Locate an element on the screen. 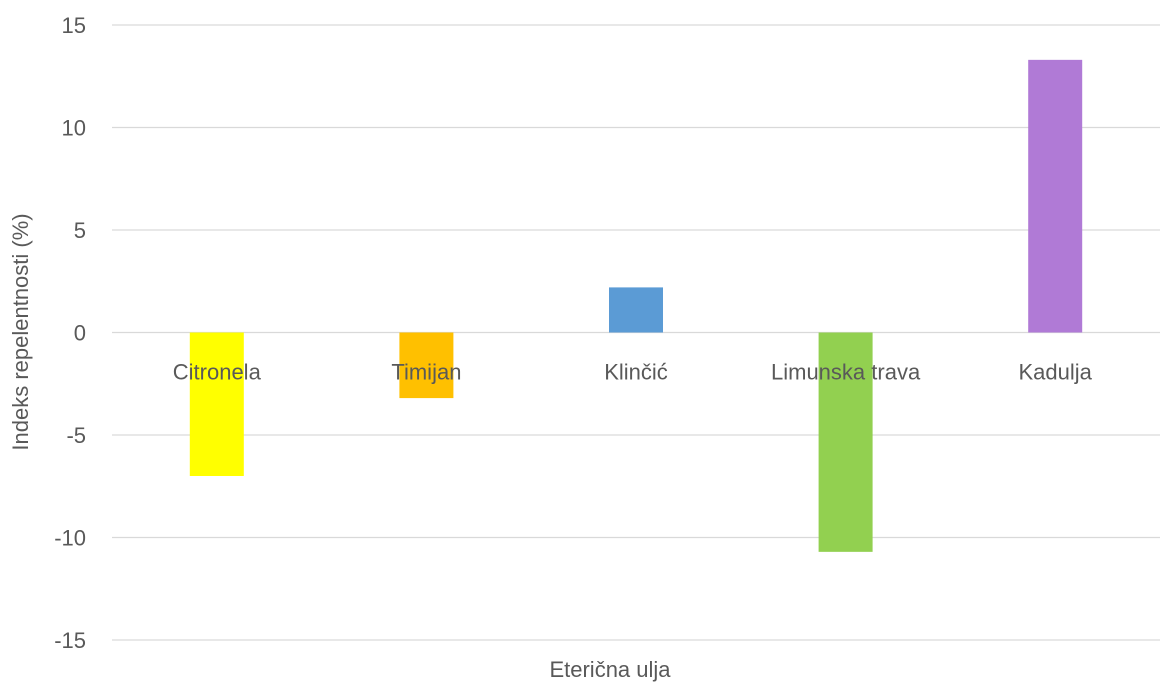 This screenshot has width=1174, height=688. y-tick-label: 10 is located at coordinates (74, 128).